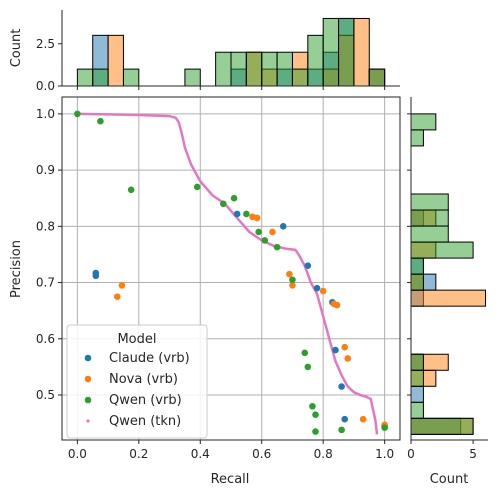 Image resolution: width=500 pixels, height=498 pixels. I want to click on legend-box, so click(137, 381).